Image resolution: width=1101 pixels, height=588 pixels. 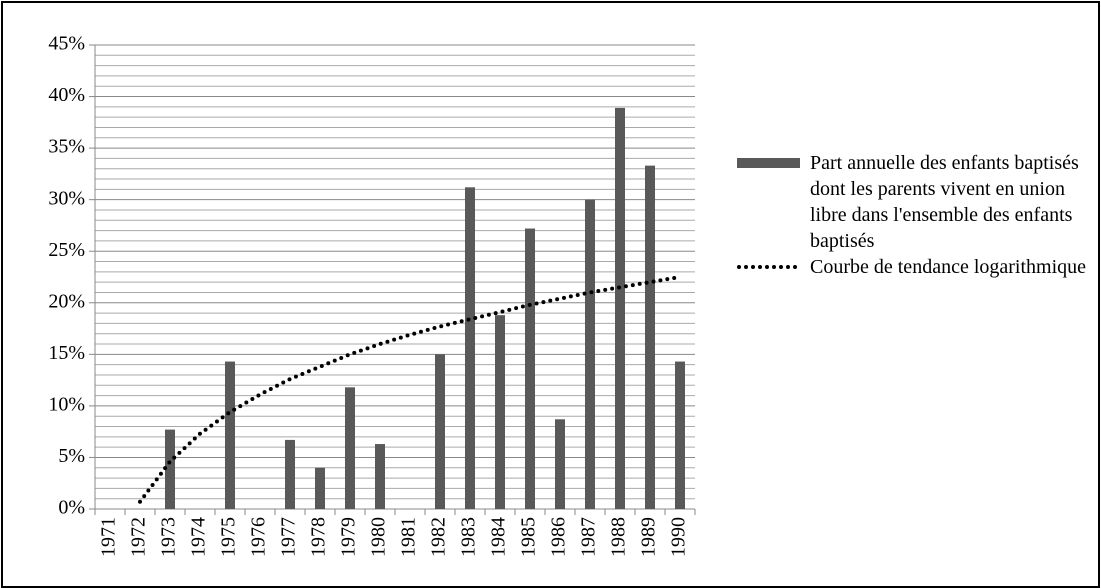 What do you see at coordinates (66, 147) in the screenshot?
I see `y-tick-label: 35%` at bounding box center [66, 147].